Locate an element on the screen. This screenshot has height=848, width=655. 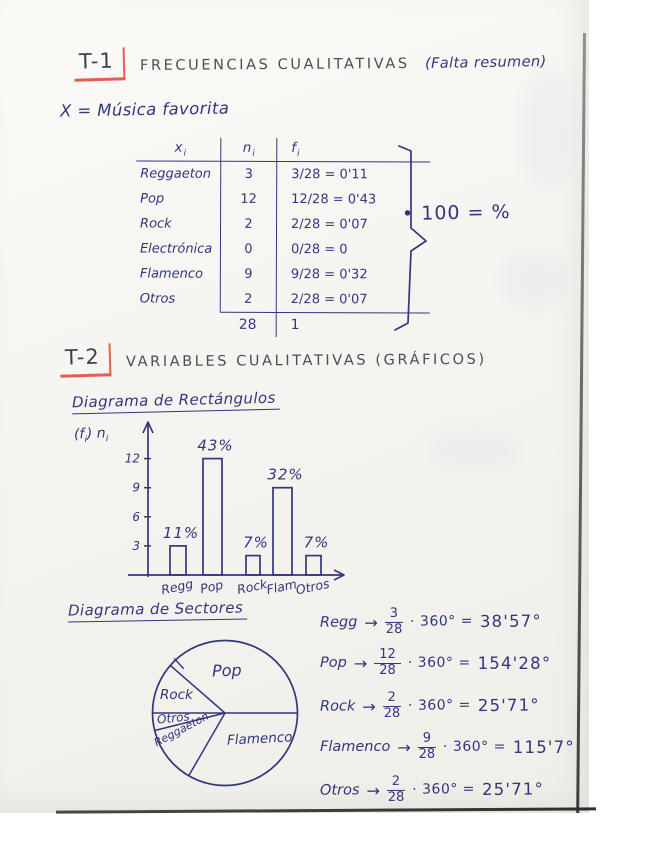
t2-title: VARIABLES CUALITATIVAS (GRÁFICOS) is located at coordinates (306, 361).